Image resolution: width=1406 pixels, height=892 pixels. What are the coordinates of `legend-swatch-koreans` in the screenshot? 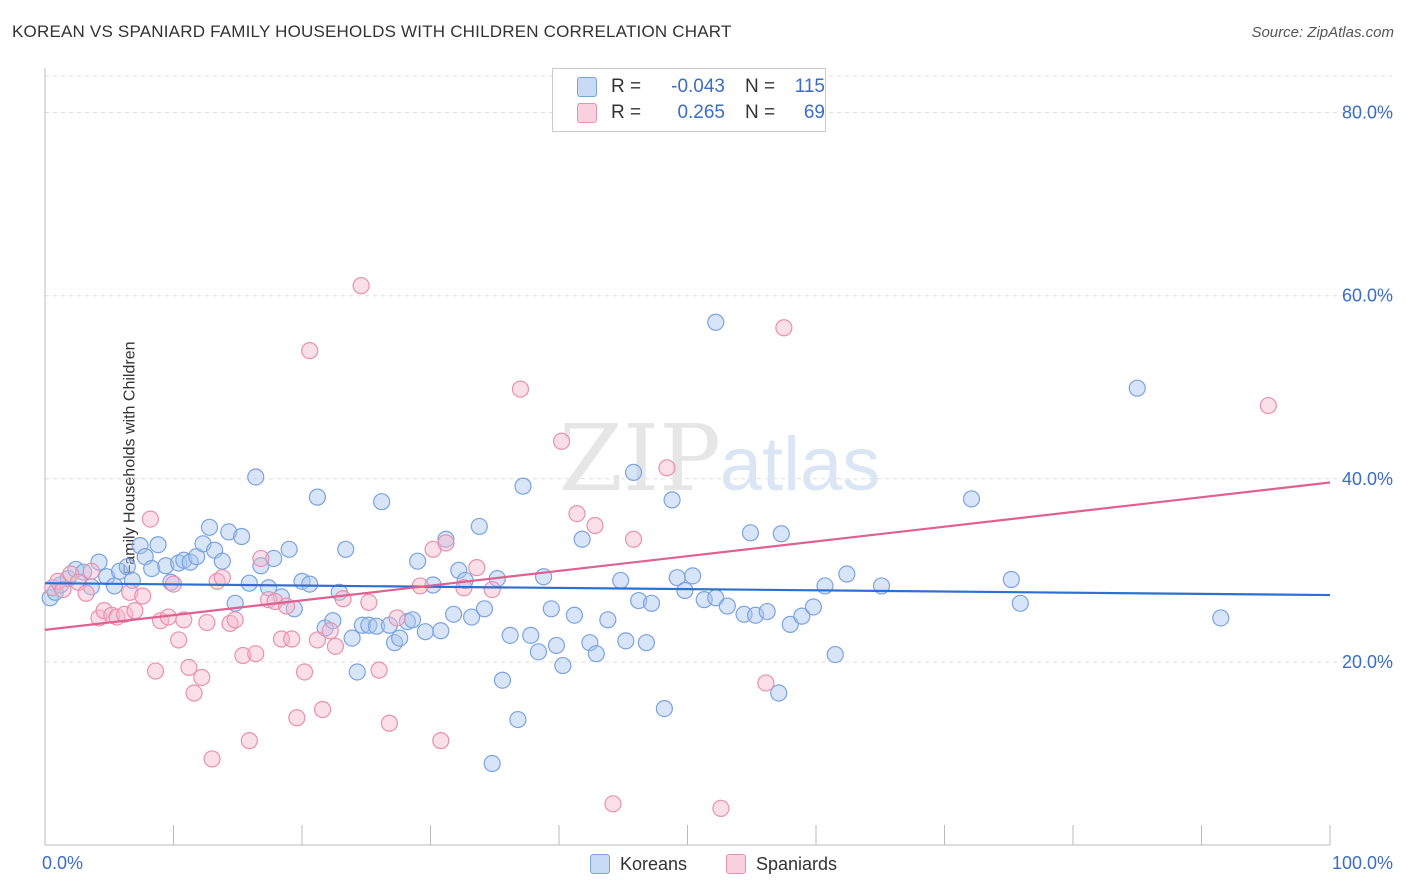 It's located at (587, 87).